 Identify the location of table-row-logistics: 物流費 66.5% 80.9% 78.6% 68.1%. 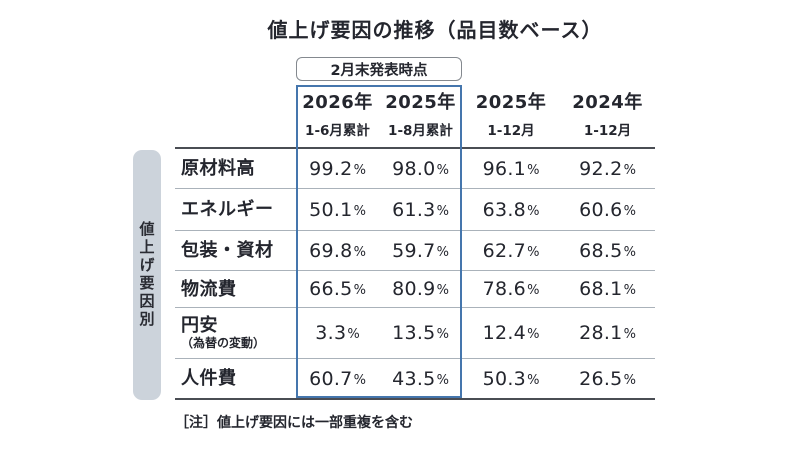
(415, 288).